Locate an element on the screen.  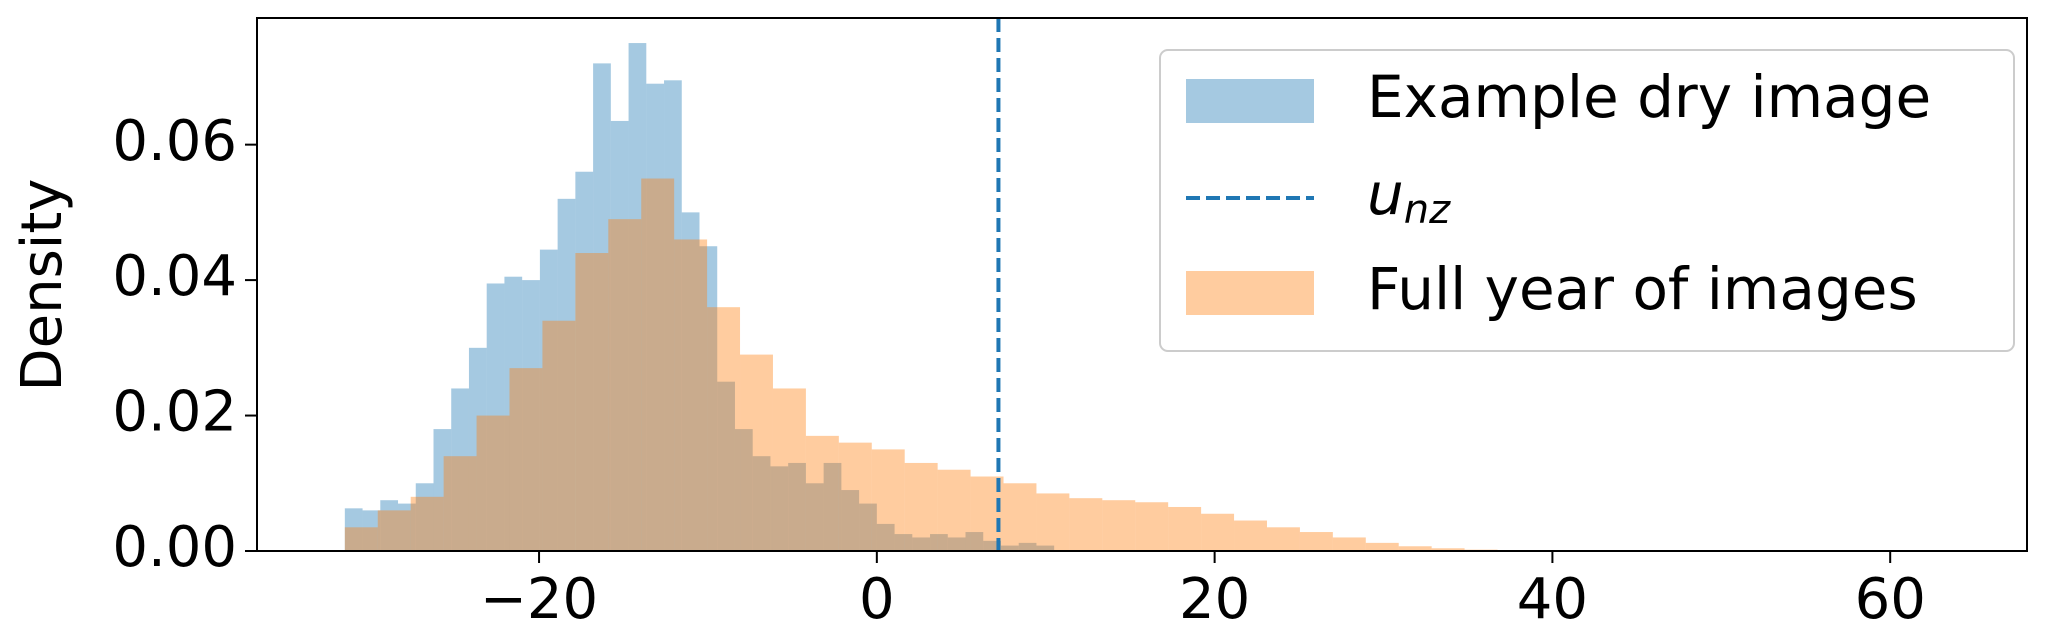
legend-label-main: u is located at coordinates (1385, 194).